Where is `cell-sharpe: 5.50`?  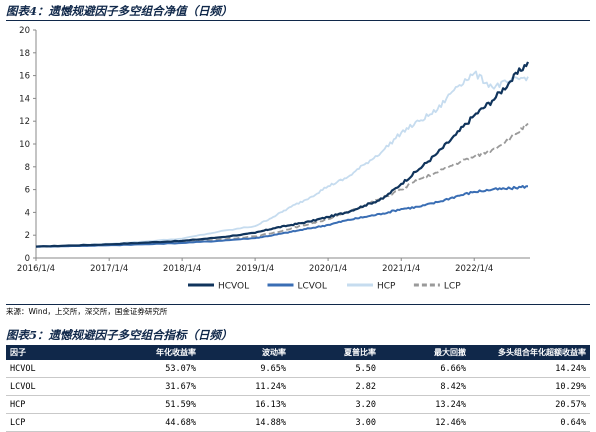
cell-sharpe: 5.50 is located at coordinates (335, 369).